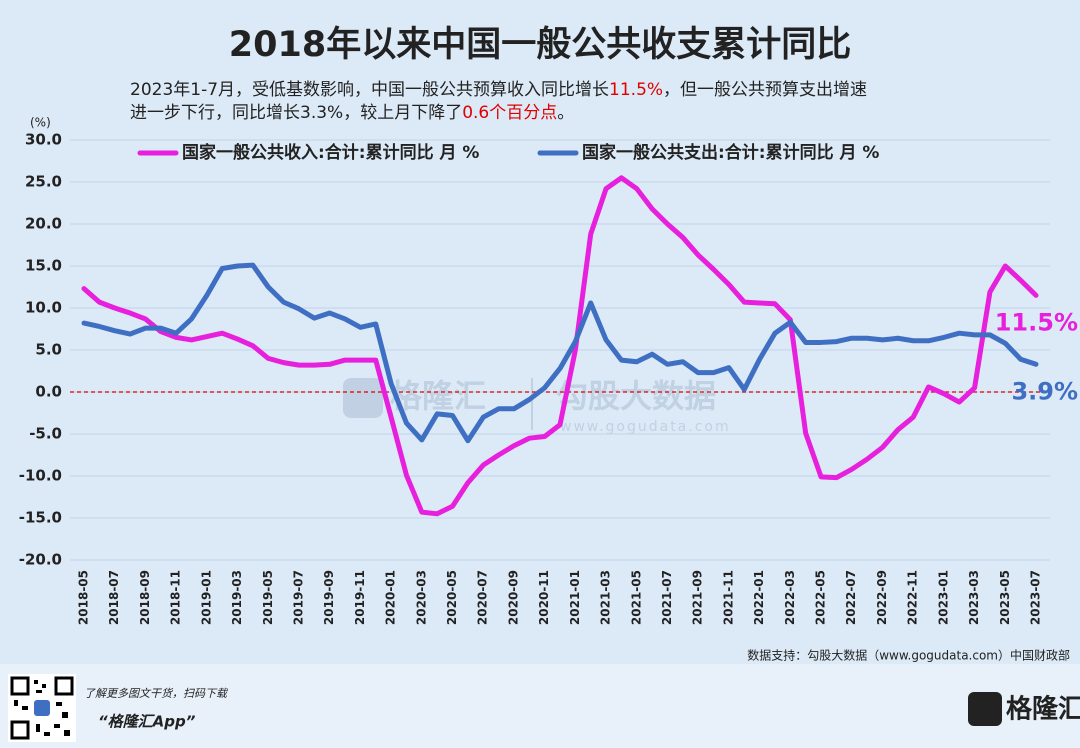 This screenshot has width=1080, height=748. I want to click on x-tick-label: 2022-07, so click(851, 597).